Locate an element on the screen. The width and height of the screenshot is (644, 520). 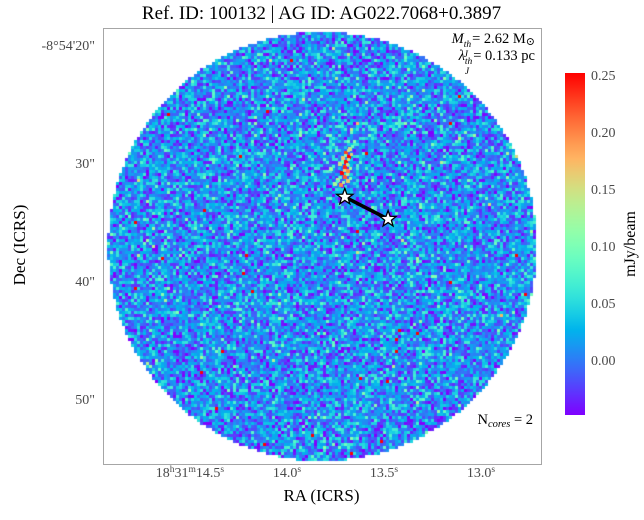
n-cores-value: = 2 is located at coordinates (521, 420).